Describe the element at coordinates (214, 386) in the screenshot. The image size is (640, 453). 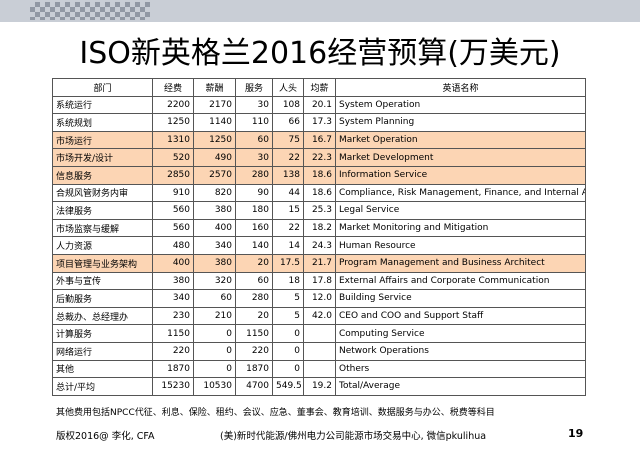
I see `table-cell: 10530` at that location.